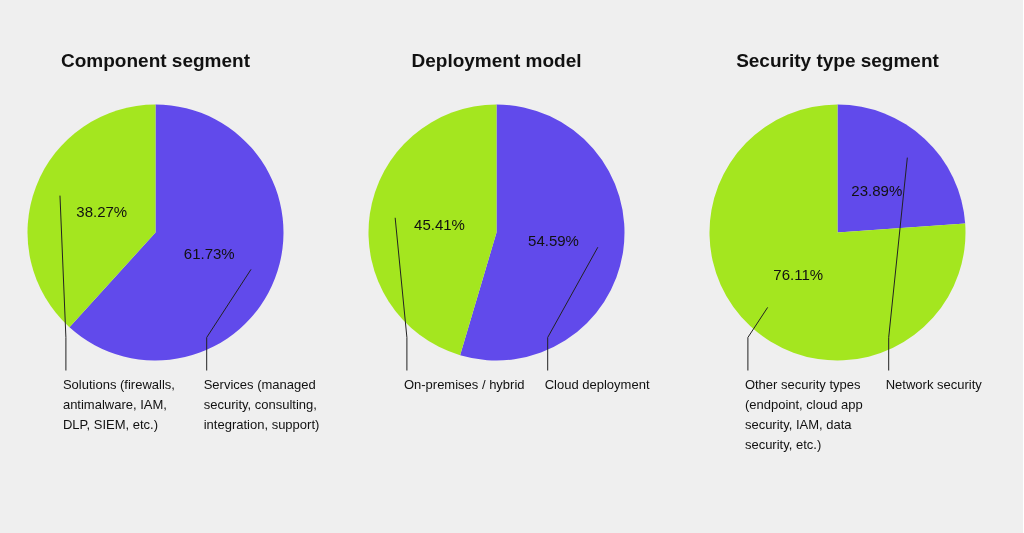 This screenshot has height=533, width=1024. What do you see at coordinates (209, 253) in the screenshot?
I see `data-label: 61.73%` at bounding box center [209, 253].